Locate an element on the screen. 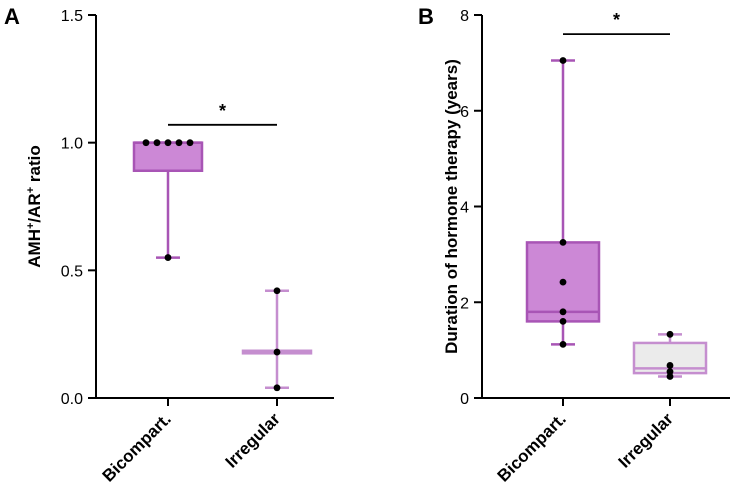  y-tick-label: 0.0 is located at coordinates (72, 399).